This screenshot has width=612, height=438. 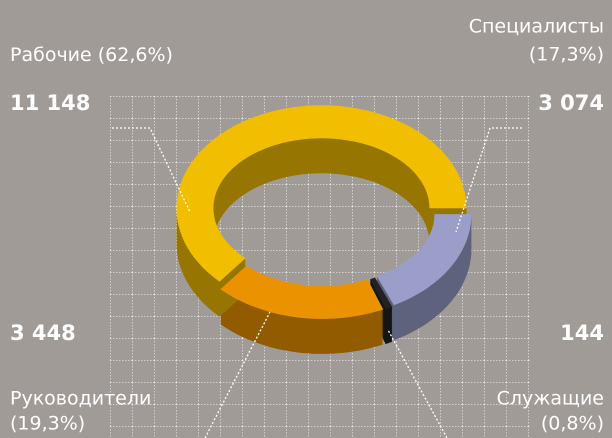 What do you see at coordinates (550, 399) in the screenshot?
I see `category-label: Служащие` at bounding box center [550, 399].